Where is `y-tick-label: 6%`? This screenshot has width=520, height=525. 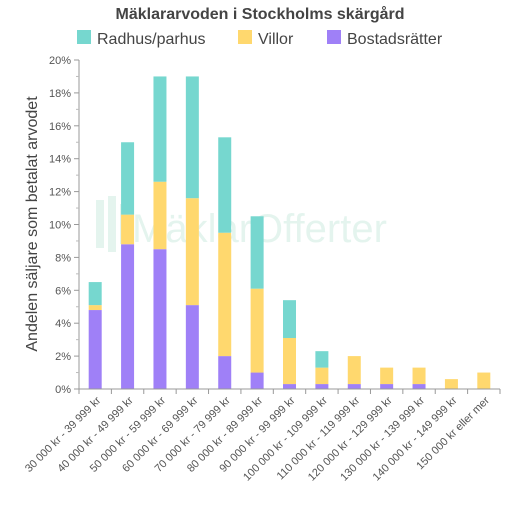 y-tick-label: 6% is located at coordinates (63, 291).